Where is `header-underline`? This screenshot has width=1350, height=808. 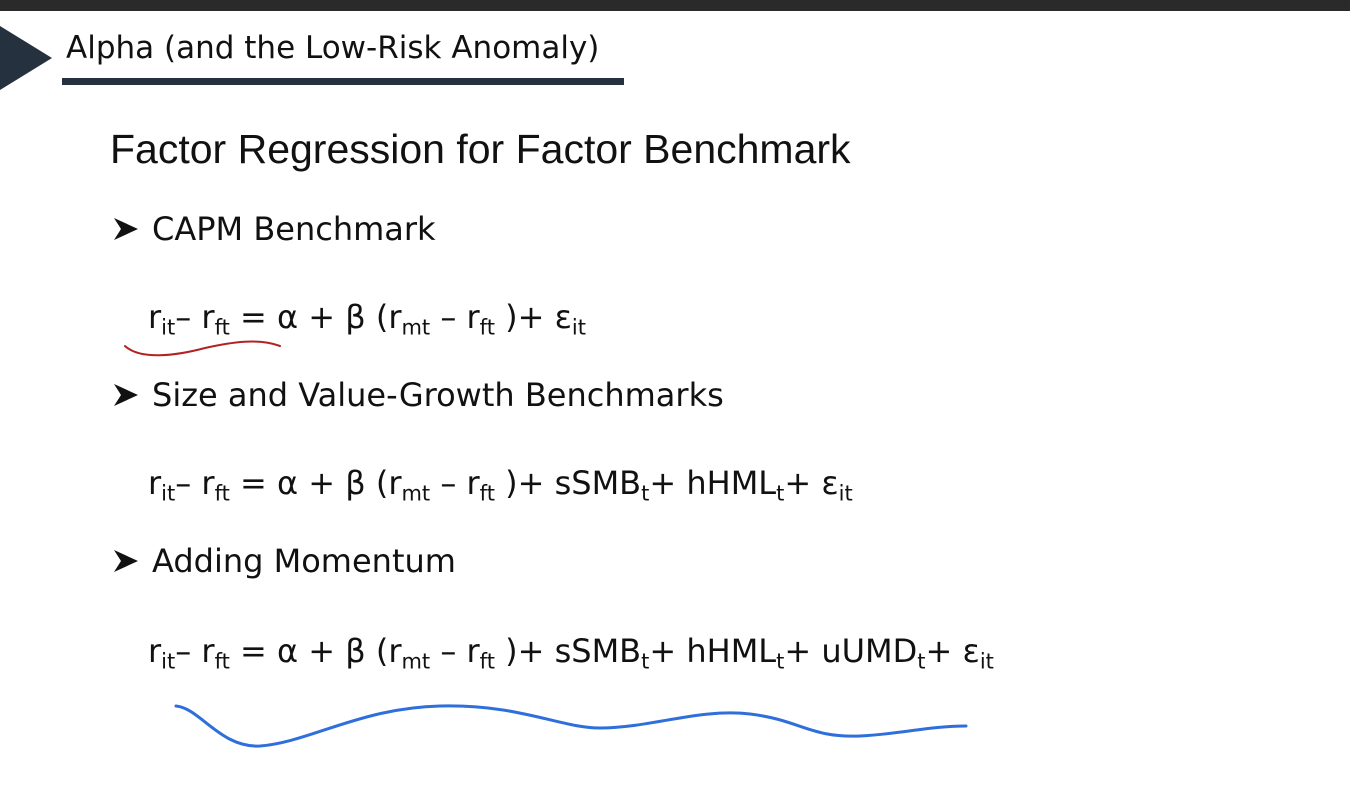
header-underline is located at coordinates (343, 81).